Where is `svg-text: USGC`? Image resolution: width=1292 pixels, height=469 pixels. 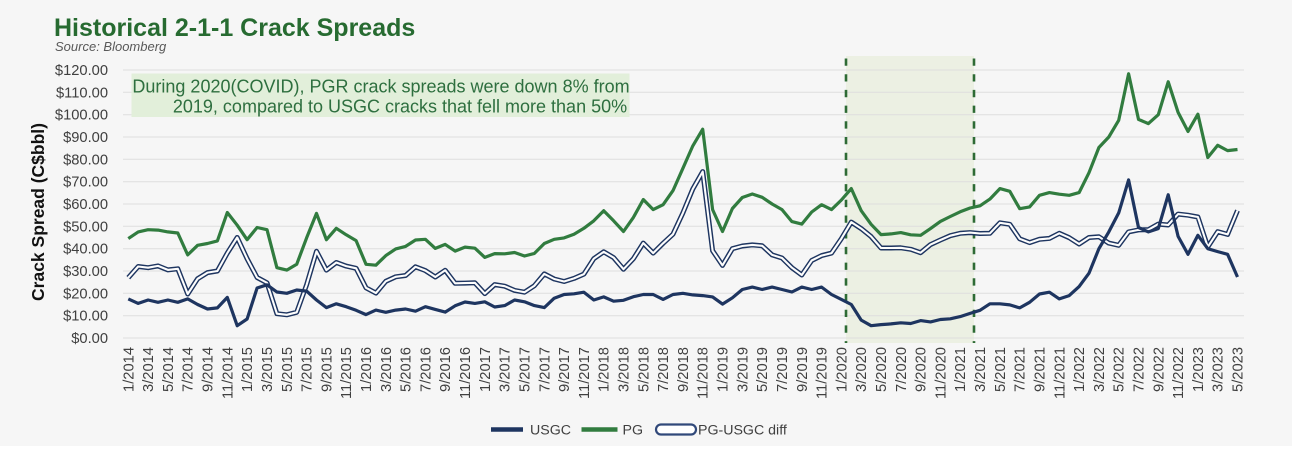
svg-text: USGC is located at coordinates (550, 431).